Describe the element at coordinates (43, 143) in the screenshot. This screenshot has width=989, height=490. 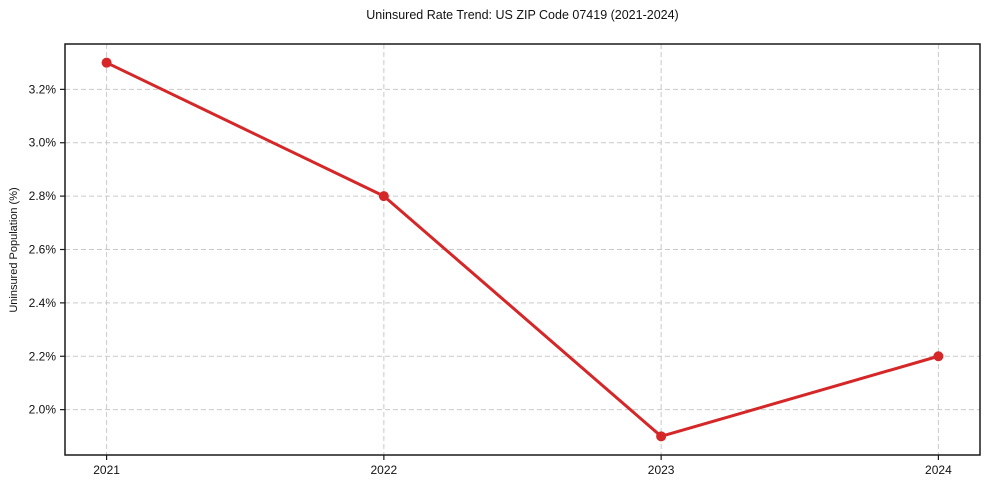
I see `y-tick-label: 3.0%` at that location.